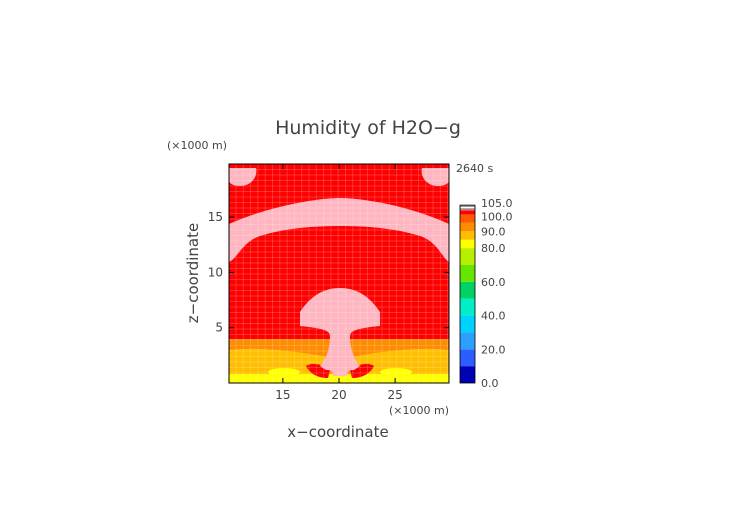  Describe the element at coordinates (394, 395) in the screenshot. I see `x-tick-label: 25` at that location.